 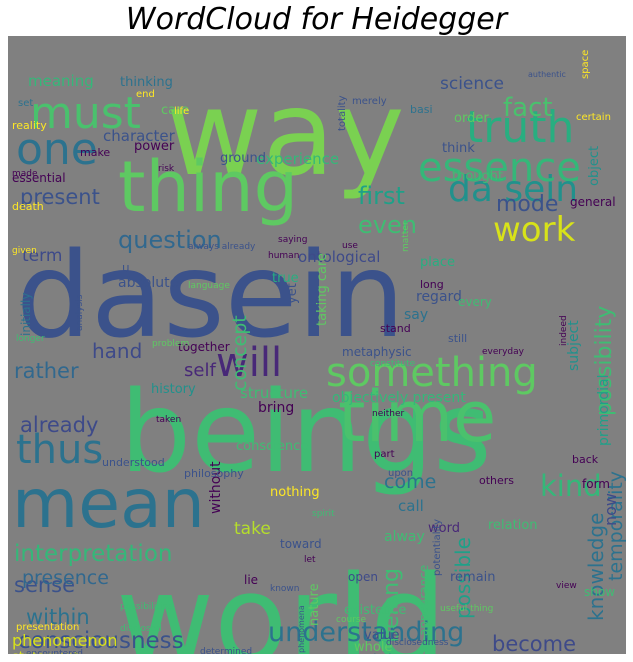 I want to click on cloud-word: already, so click(x=59, y=425).